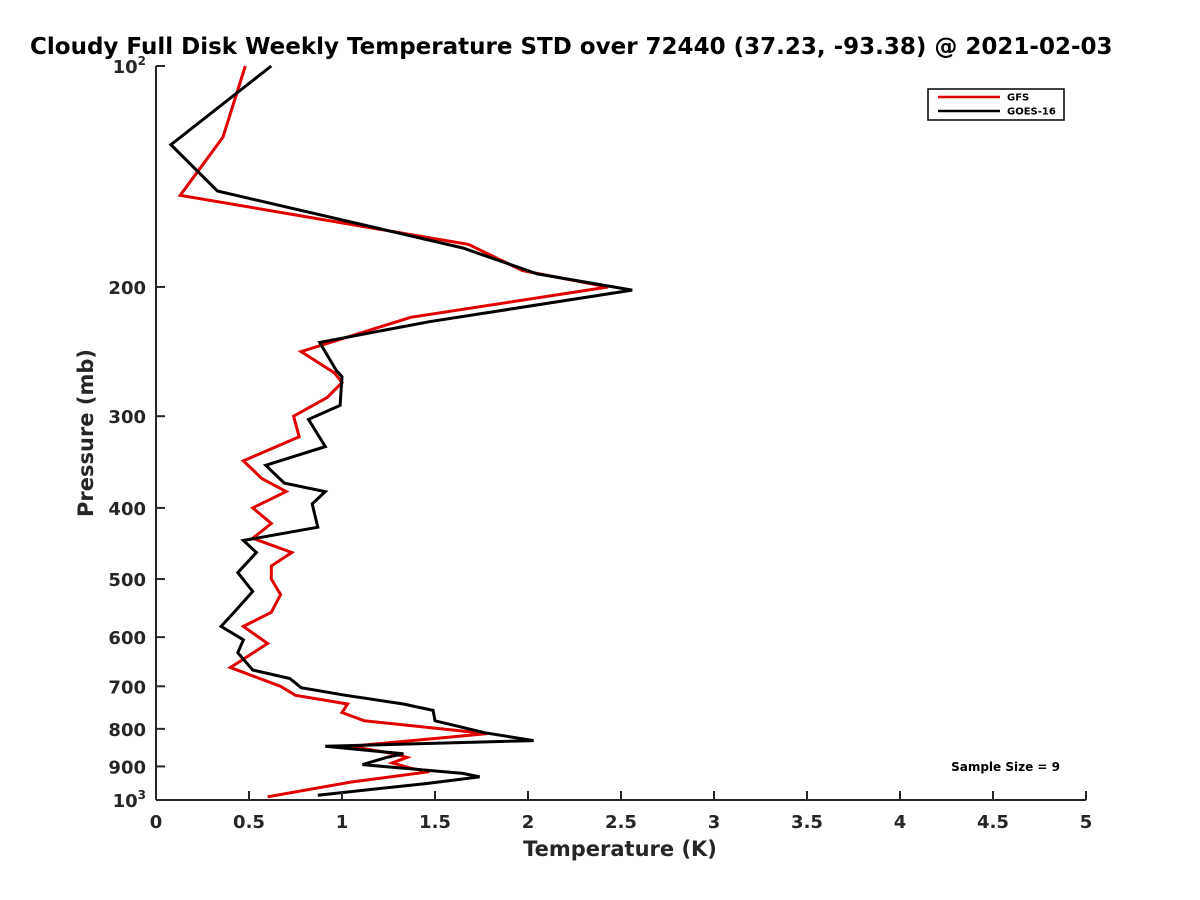 The image size is (1200, 900). I want to click on x-tick-label: 4, so click(900, 822).